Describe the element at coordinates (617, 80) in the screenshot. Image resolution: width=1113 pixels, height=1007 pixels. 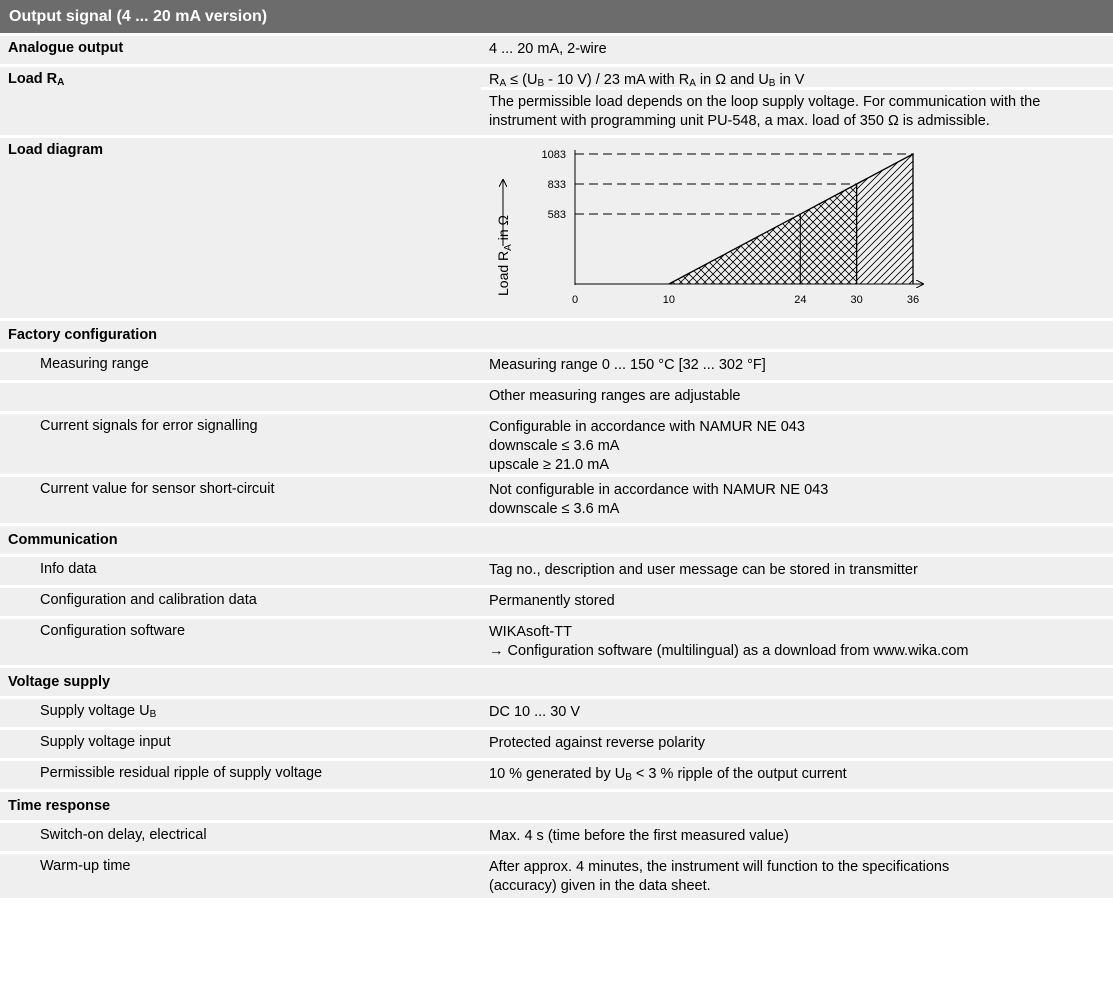
I see `formula-part: - 10 V) / 23 mA with R` at that location.